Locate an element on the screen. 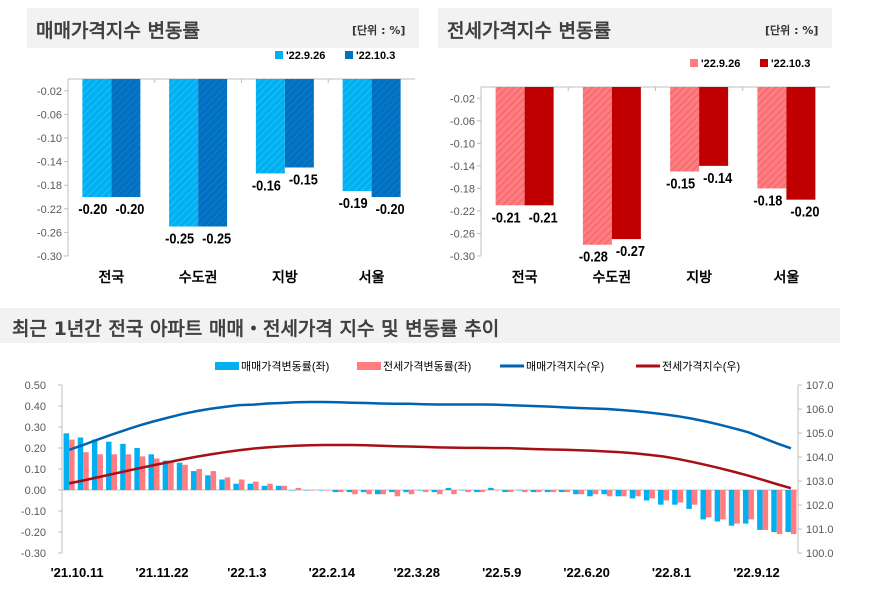 This screenshot has height=600, width=878. trend-x-tick-label: '22.2.14 is located at coordinates (332, 572).